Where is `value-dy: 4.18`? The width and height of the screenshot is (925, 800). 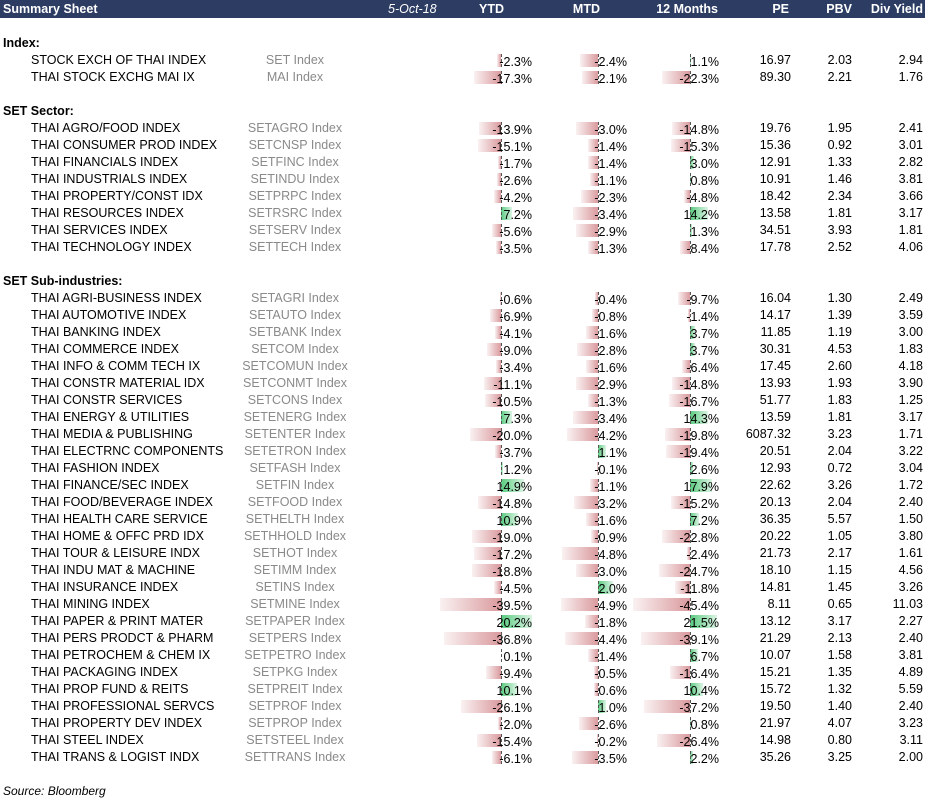 value-dy: 4.18 is located at coordinates (910, 366).